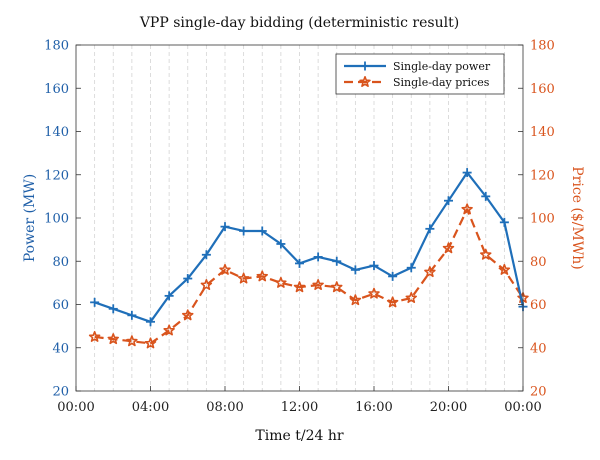  I want to click on legend-item: Single-day prices, so click(417, 82).